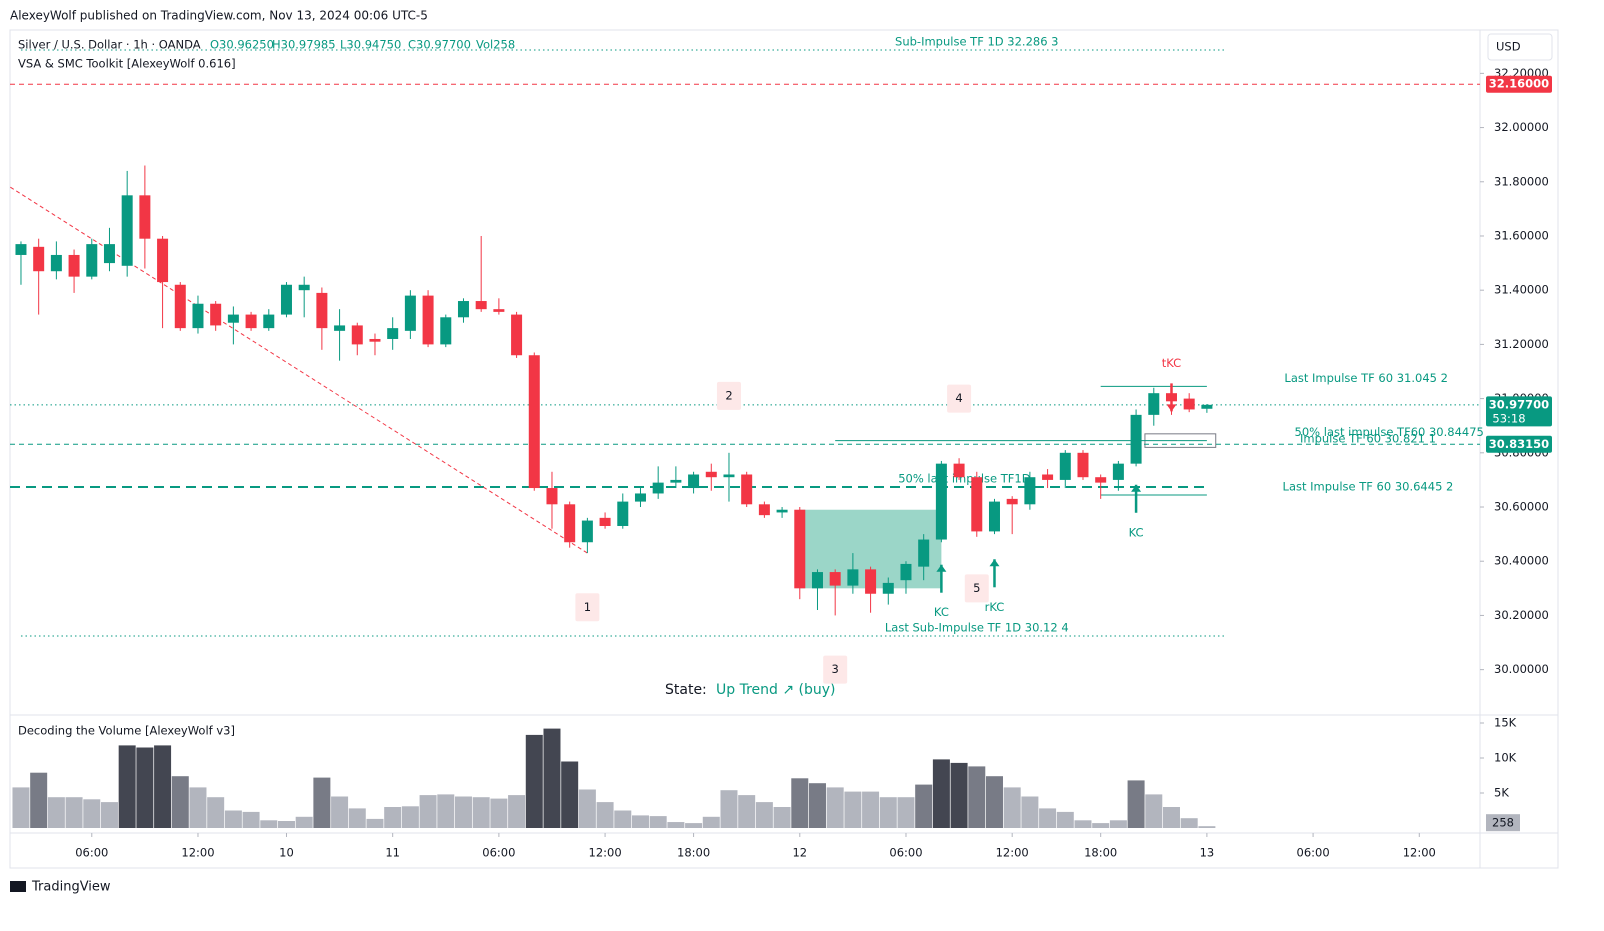 The width and height of the screenshot is (1604, 931). What do you see at coordinates (977, 628) in the screenshot?
I see `level-label: Last Sub-Impulse TF 1D 30.12 4` at bounding box center [977, 628].